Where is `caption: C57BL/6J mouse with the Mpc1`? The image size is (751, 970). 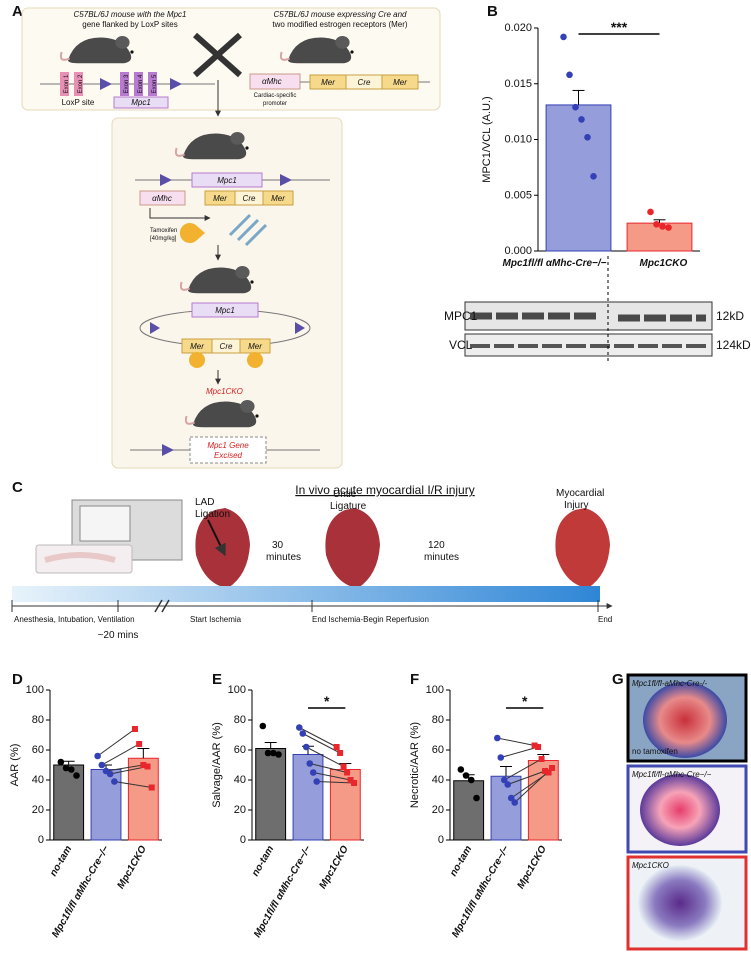 caption: C57BL/6J mouse with the Mpc1 is located at coordinates (130, 14).